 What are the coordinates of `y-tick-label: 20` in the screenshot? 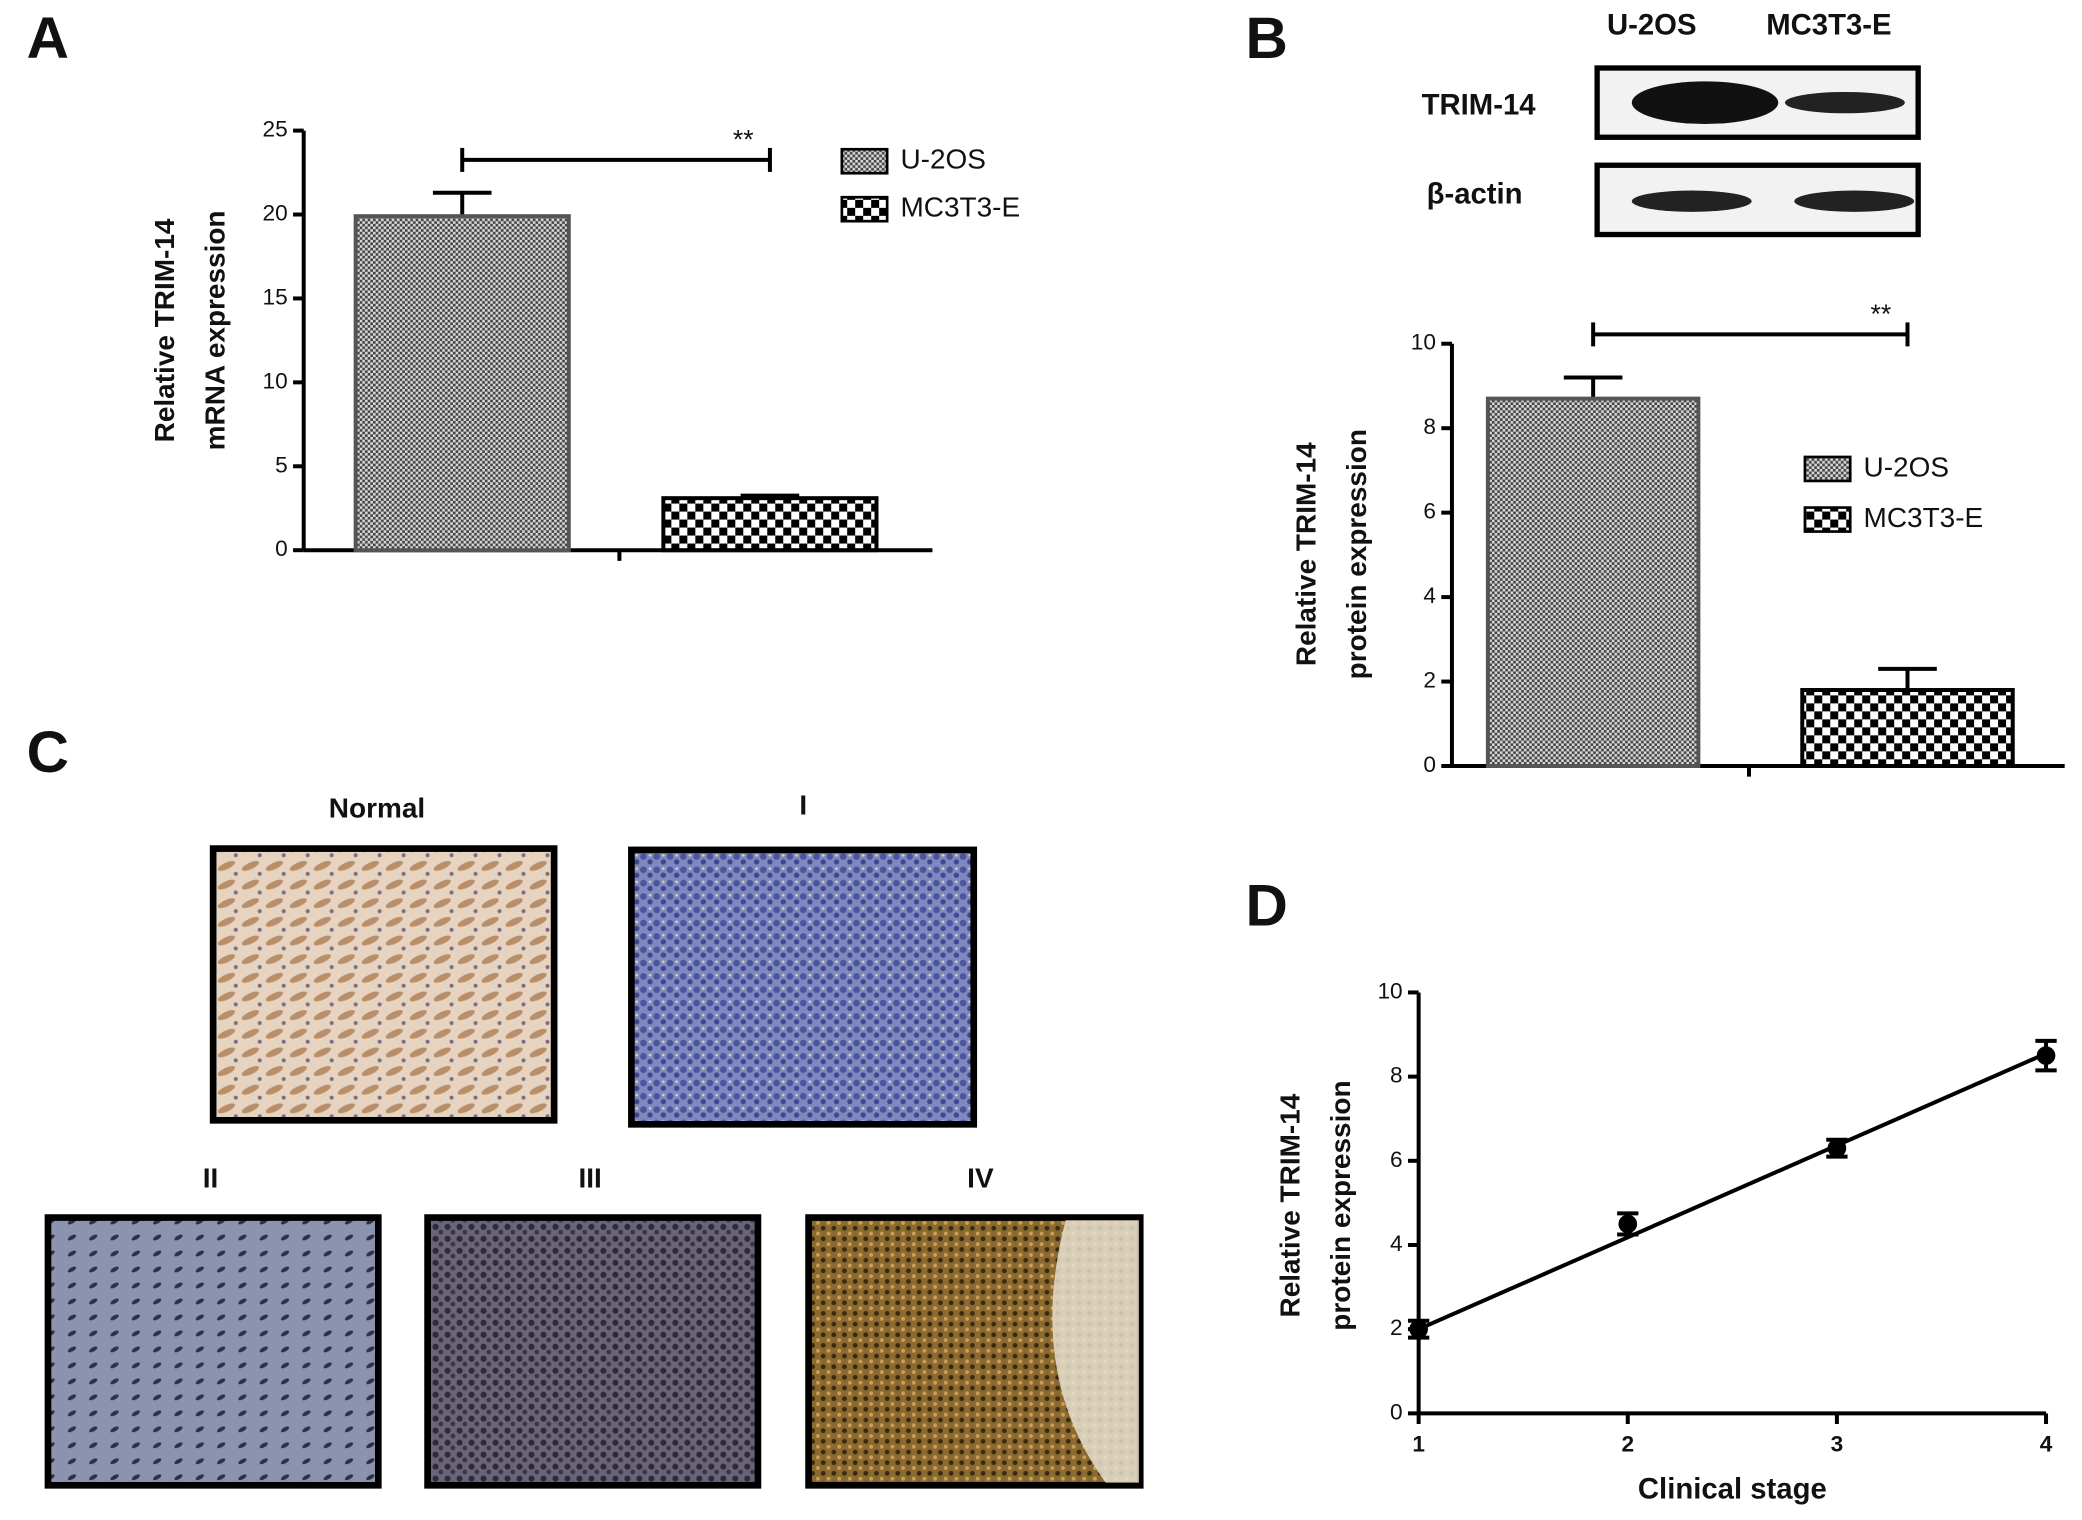 It's located at (275, 213).